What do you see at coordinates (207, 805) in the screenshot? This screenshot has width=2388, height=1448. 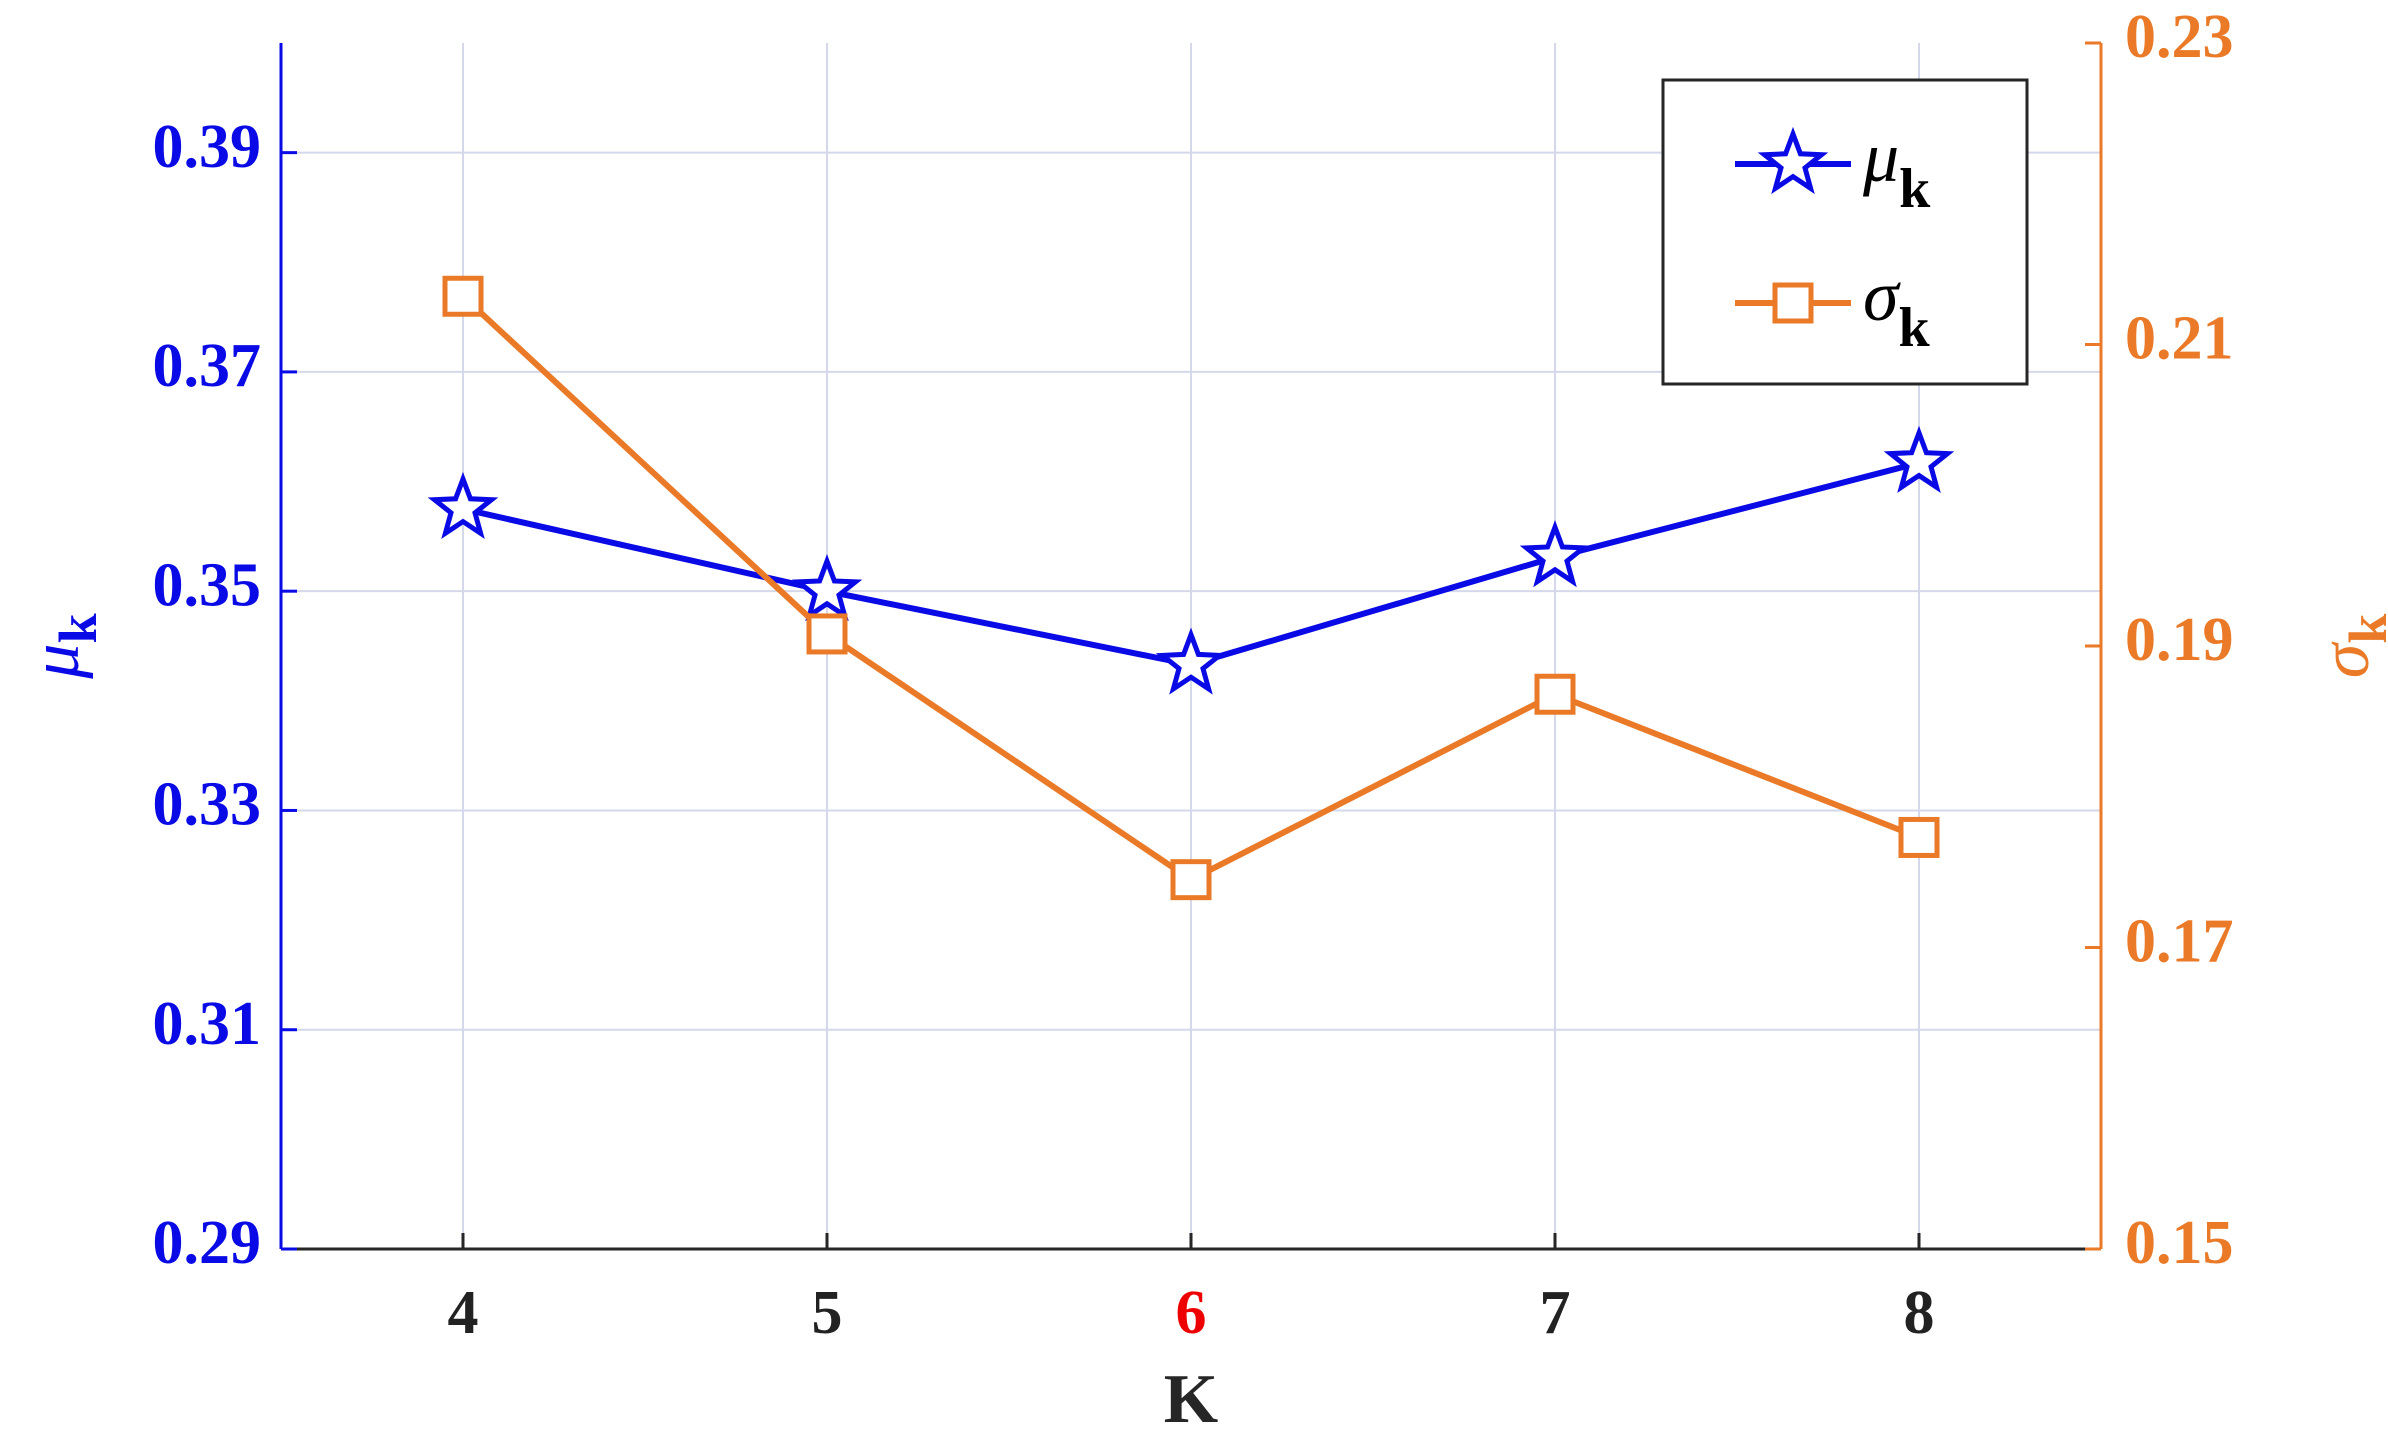 I see `y-tick-label: 0.33` at bounding box center [207, 805].